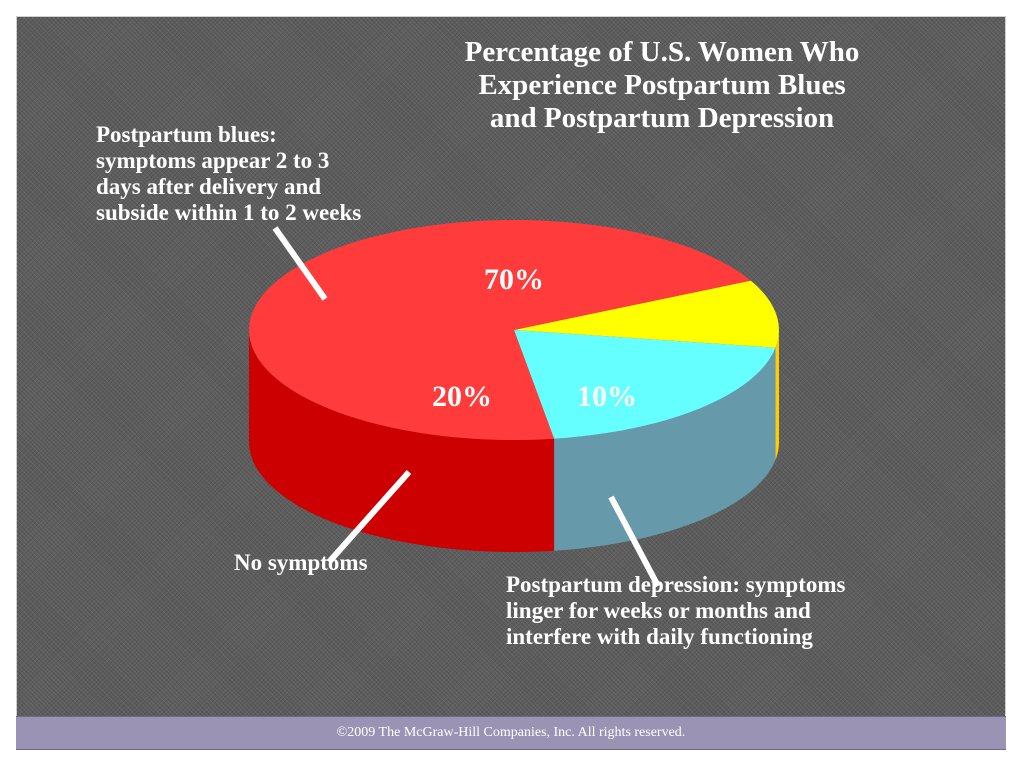 This screenshot has width=1024, height=768. Describe the element at coordinates (646, 314) in the screenshot. I see `pie-slice-depression` at that location.